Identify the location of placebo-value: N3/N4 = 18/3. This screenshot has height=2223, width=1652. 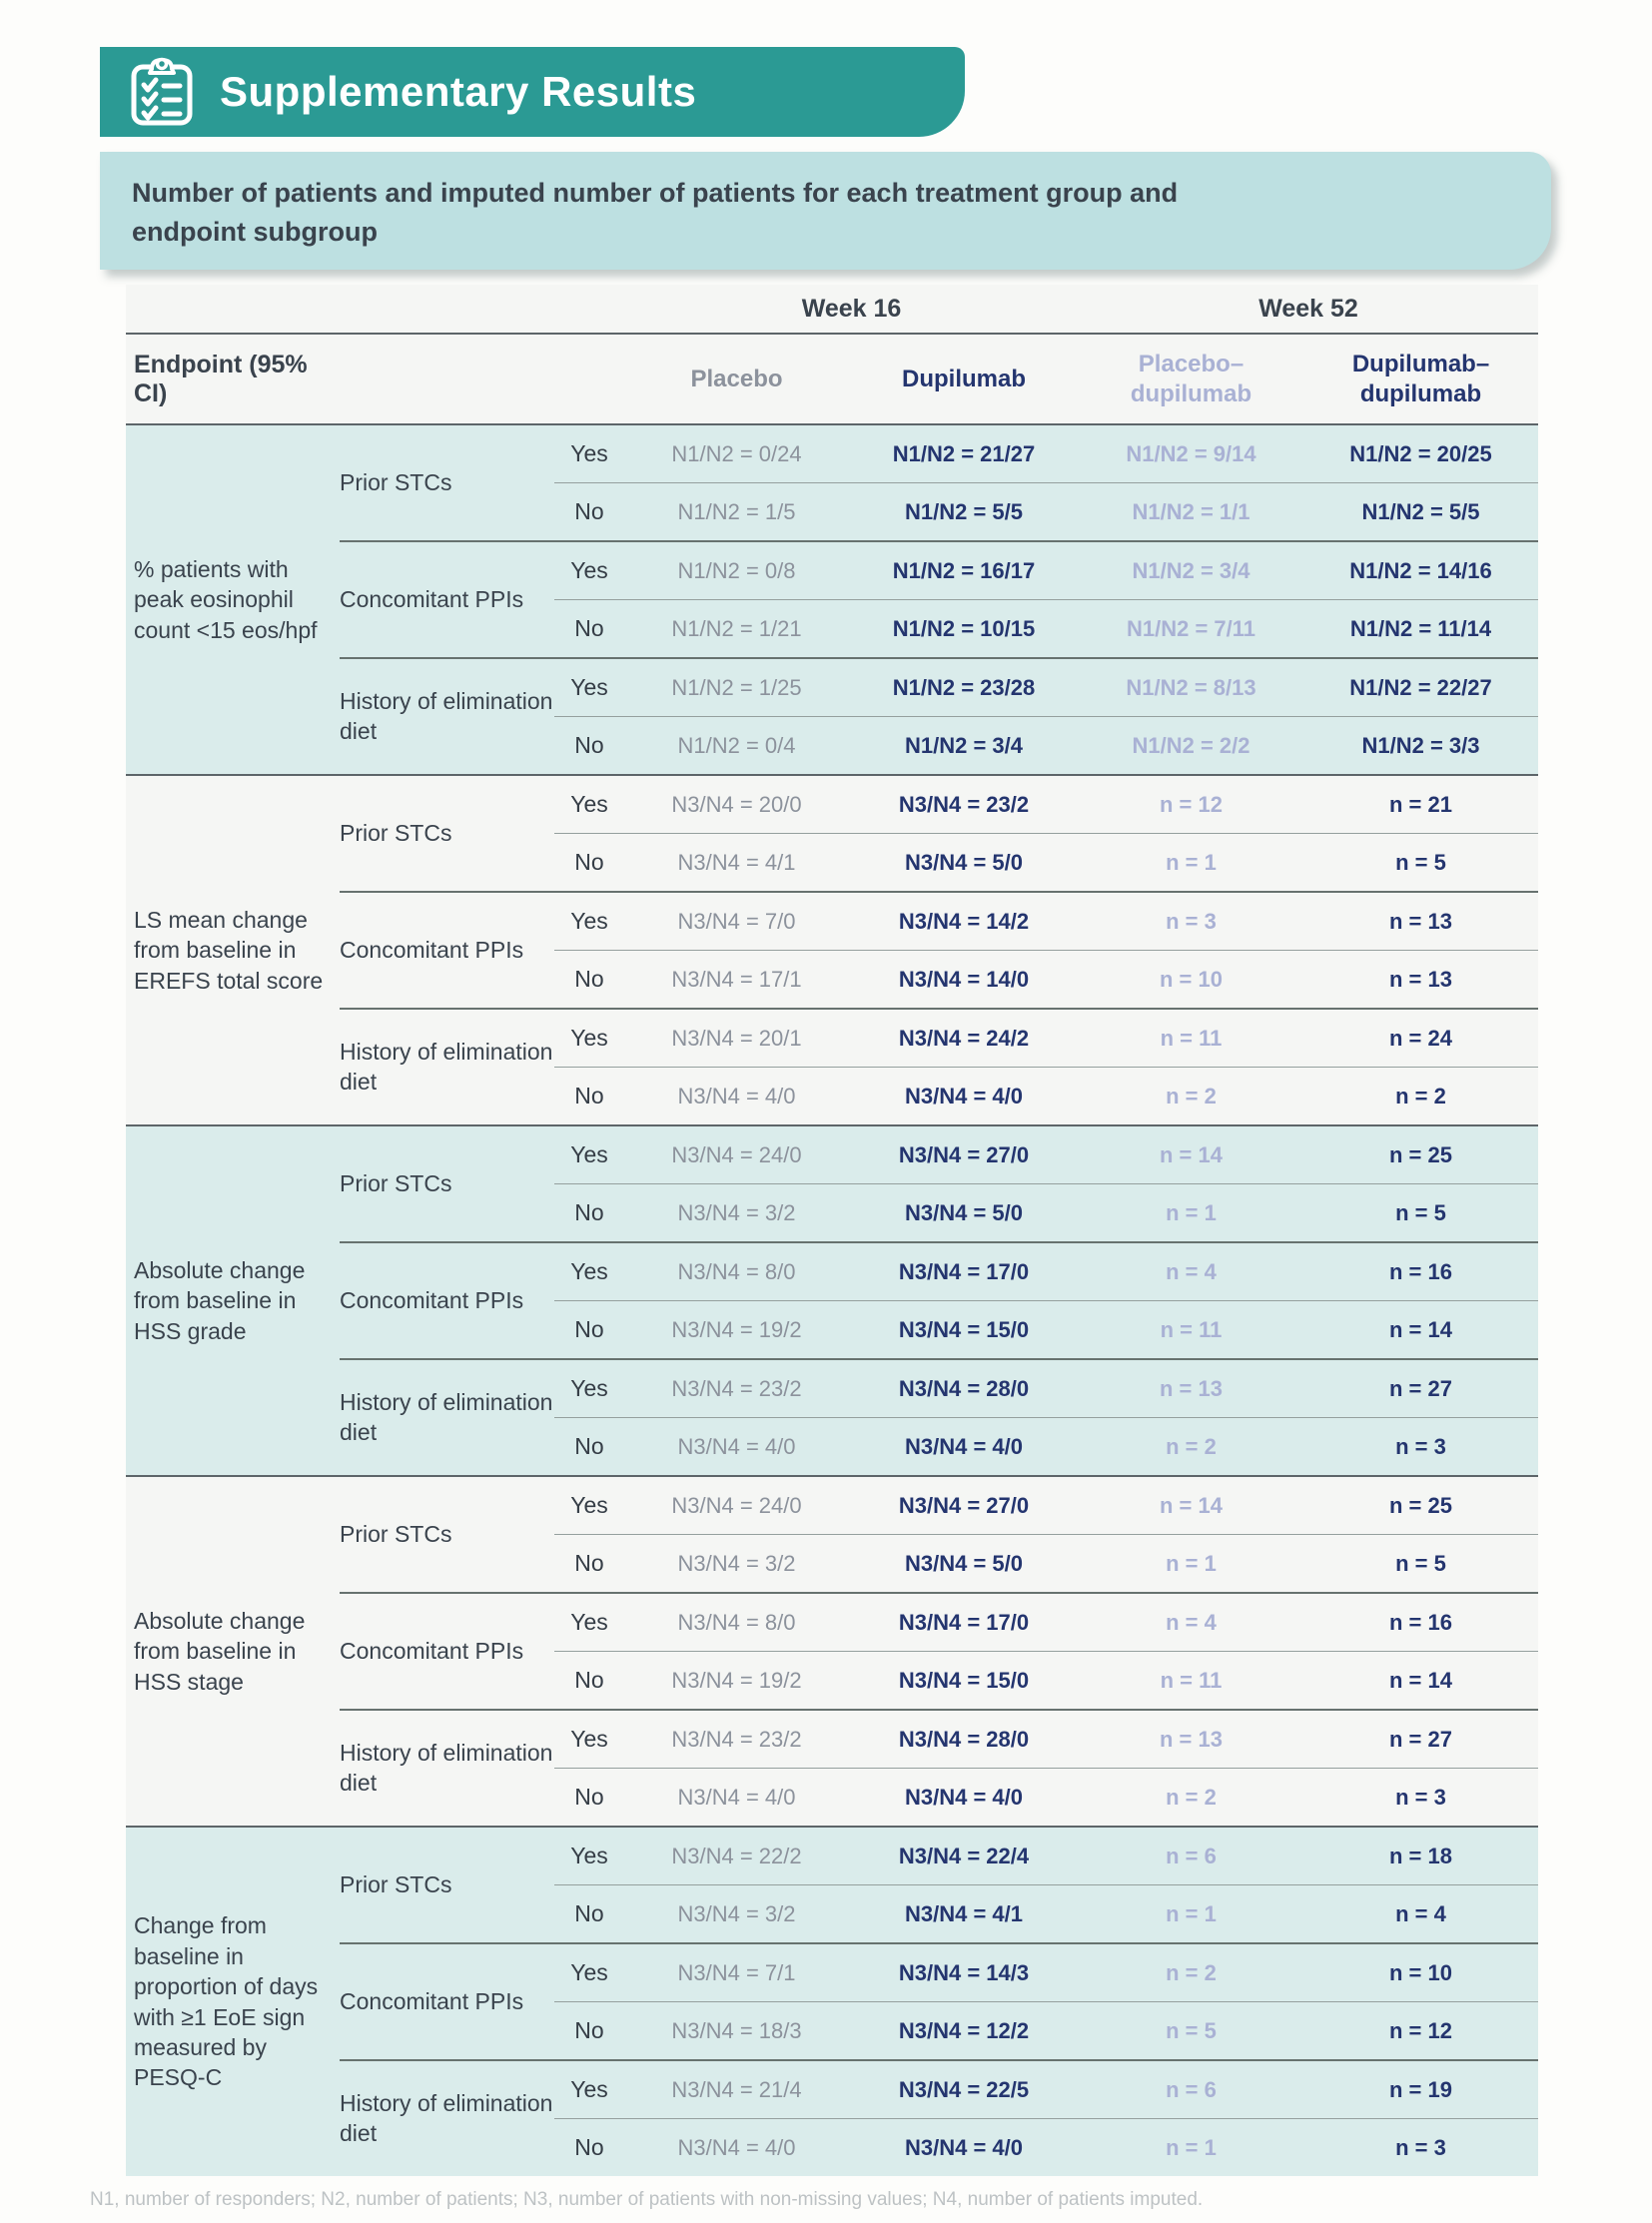
(736, 2030).